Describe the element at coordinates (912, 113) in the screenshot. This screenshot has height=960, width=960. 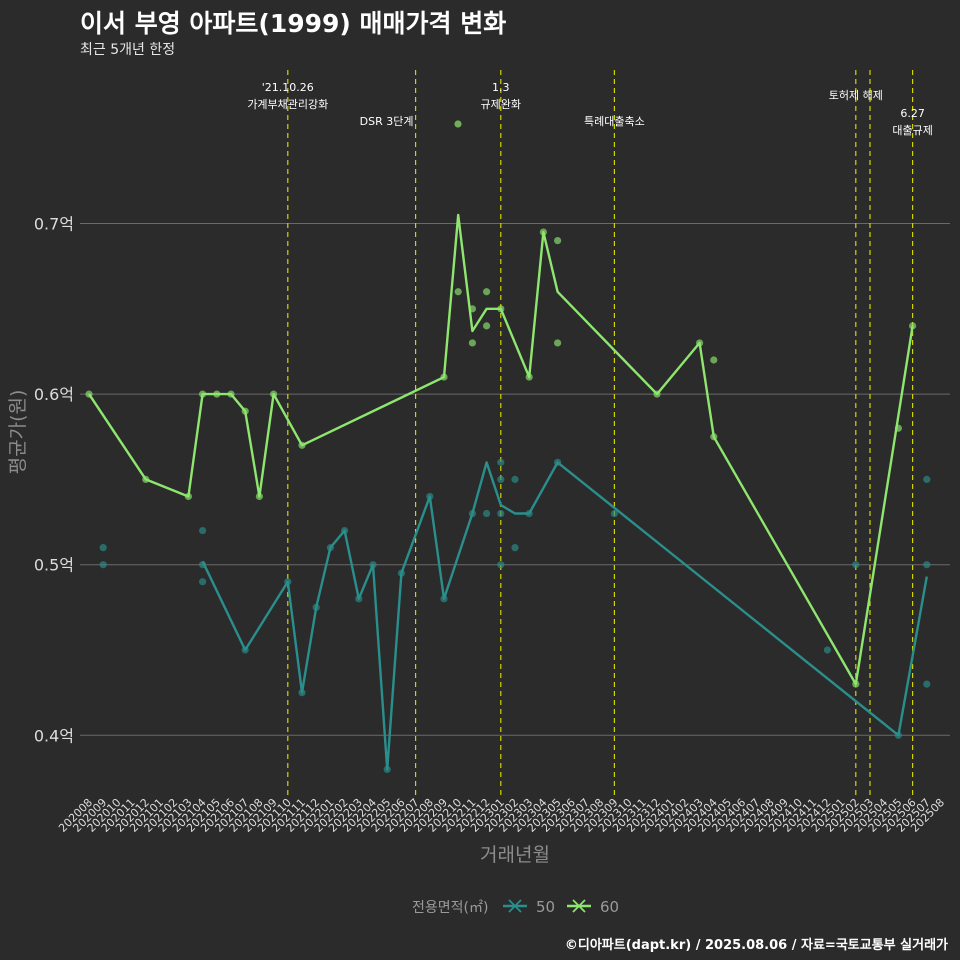
I see `event-label: 6.27` at that location.